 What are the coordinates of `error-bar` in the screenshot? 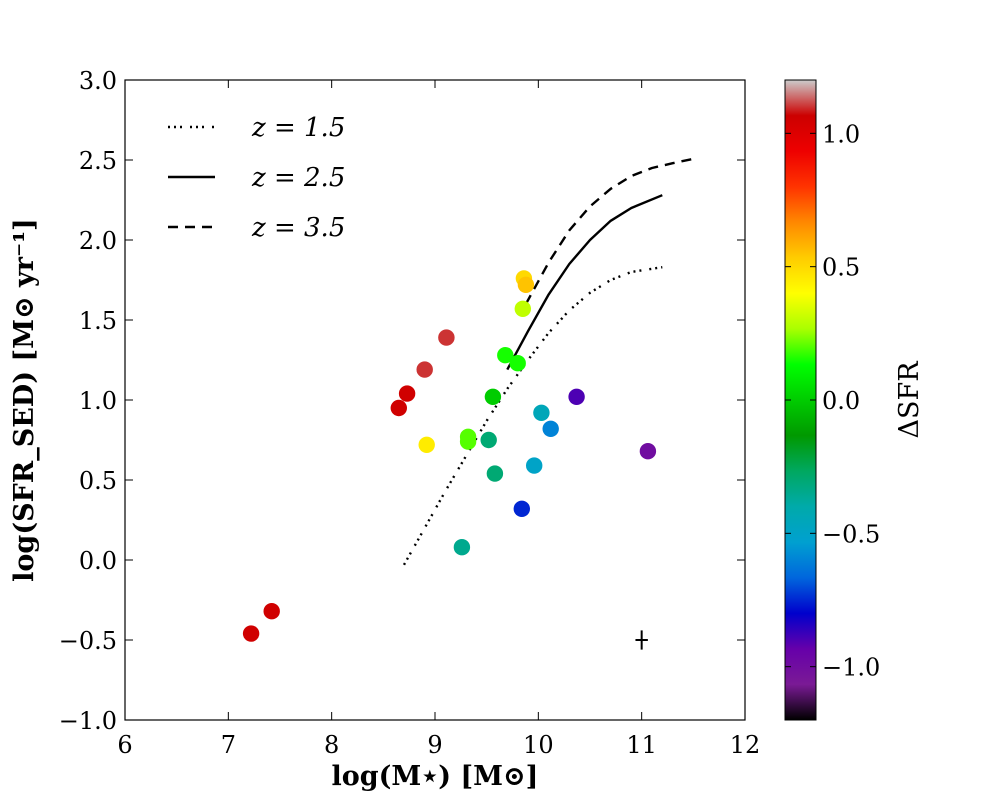 It's located at (641, 640).